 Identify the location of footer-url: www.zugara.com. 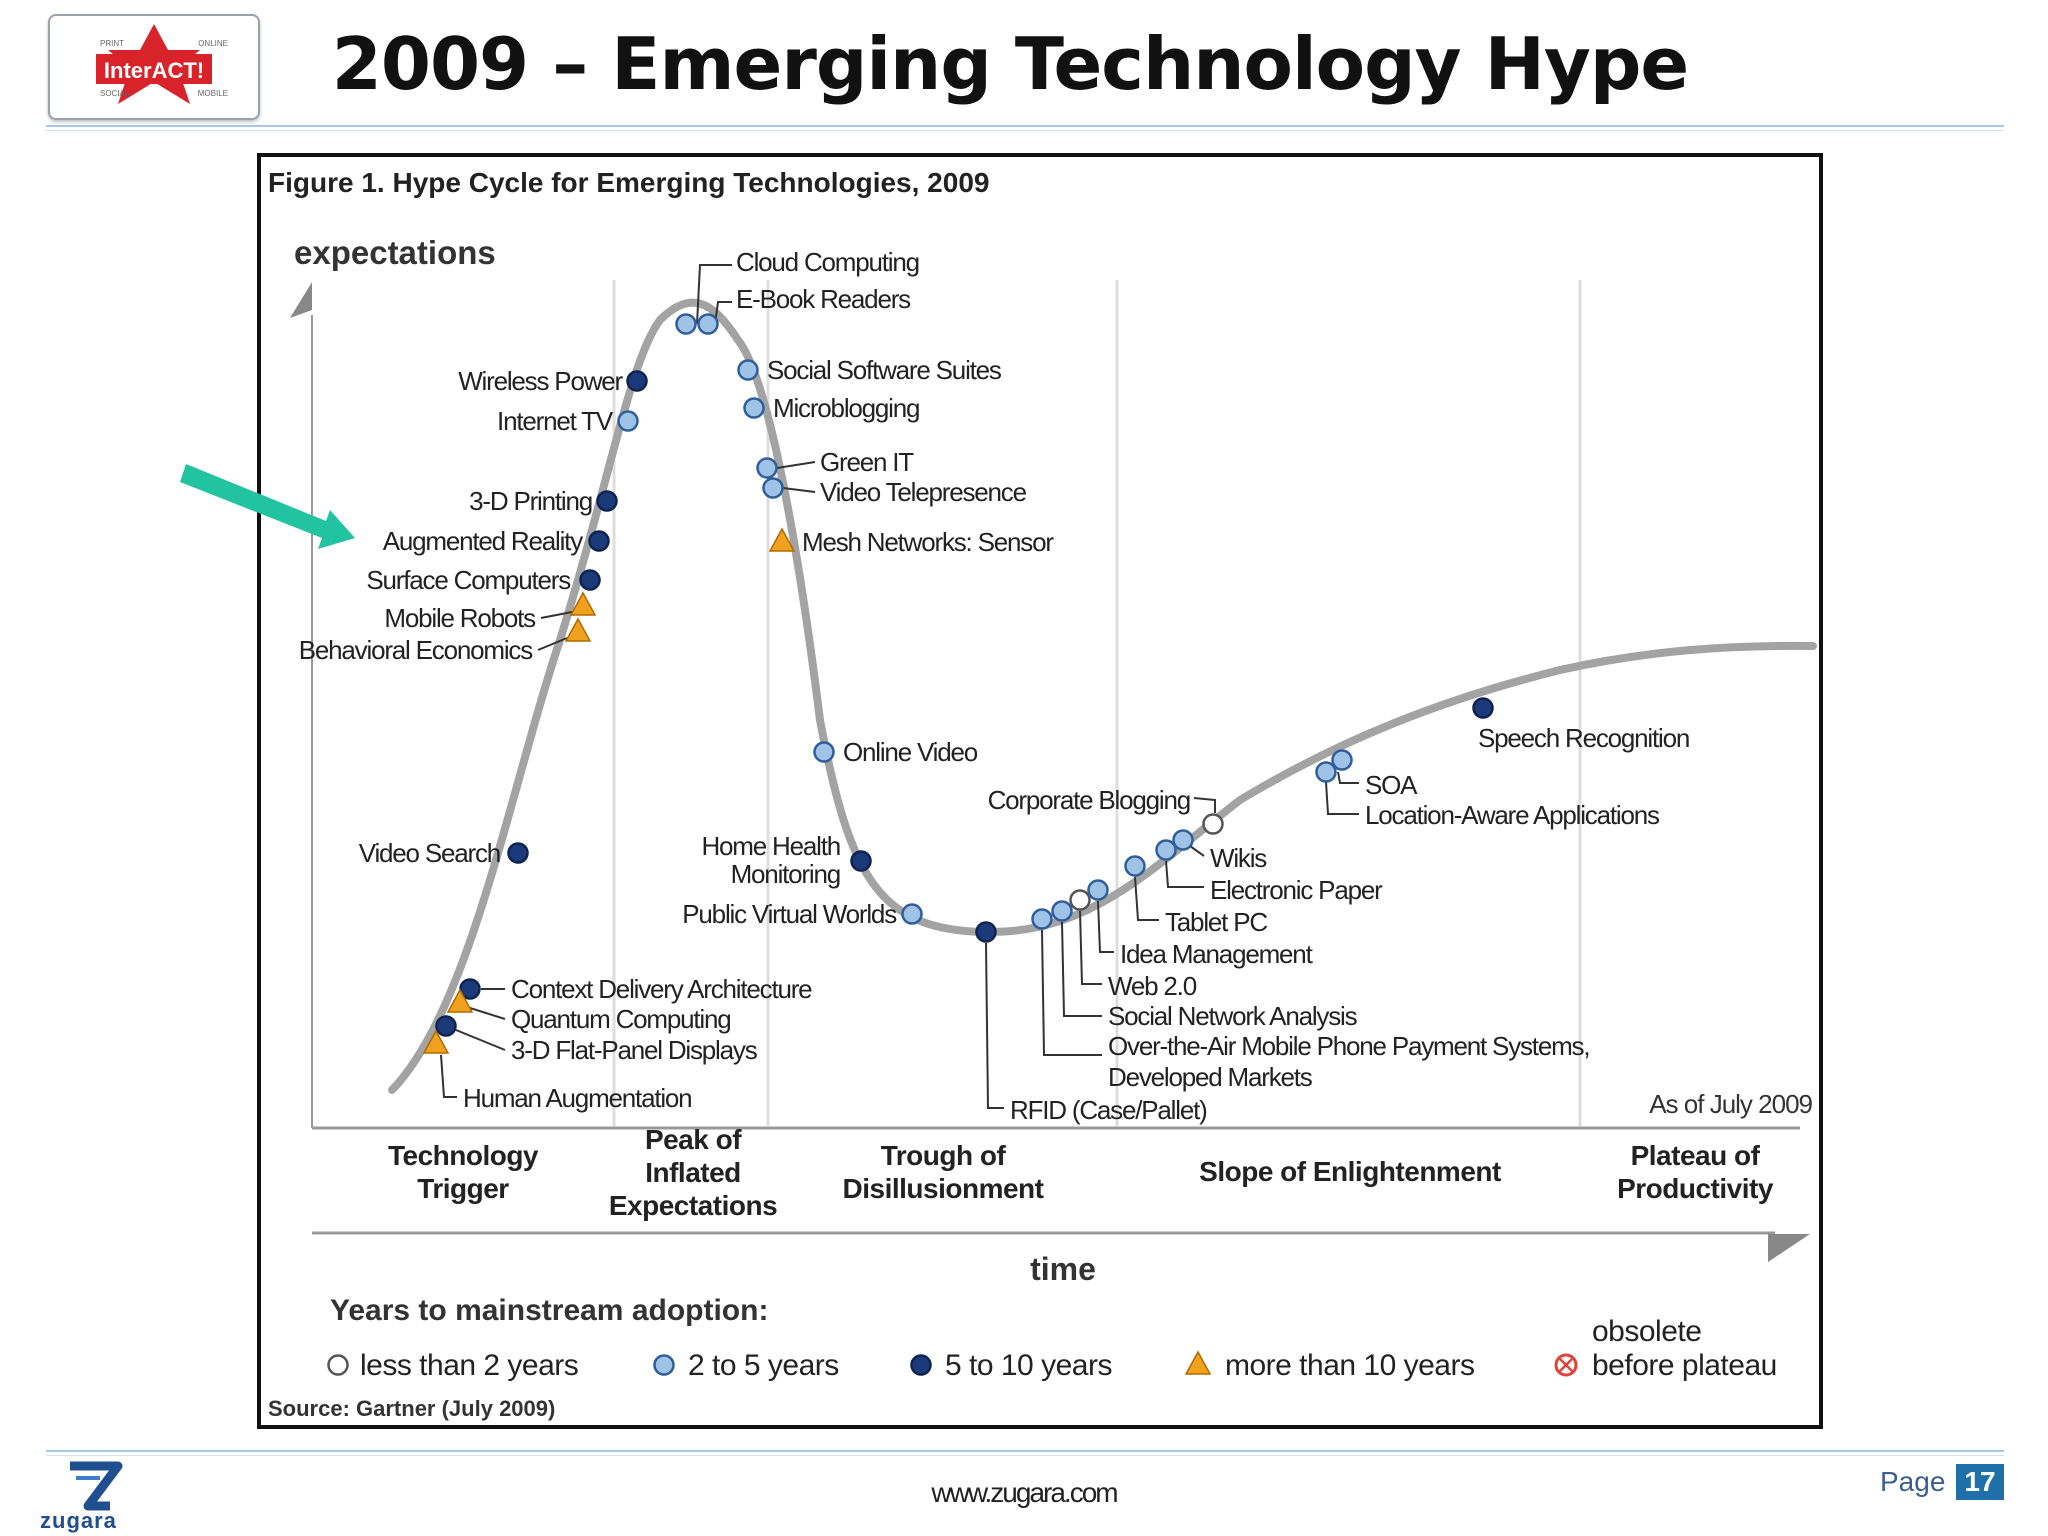
(1024, 1492).